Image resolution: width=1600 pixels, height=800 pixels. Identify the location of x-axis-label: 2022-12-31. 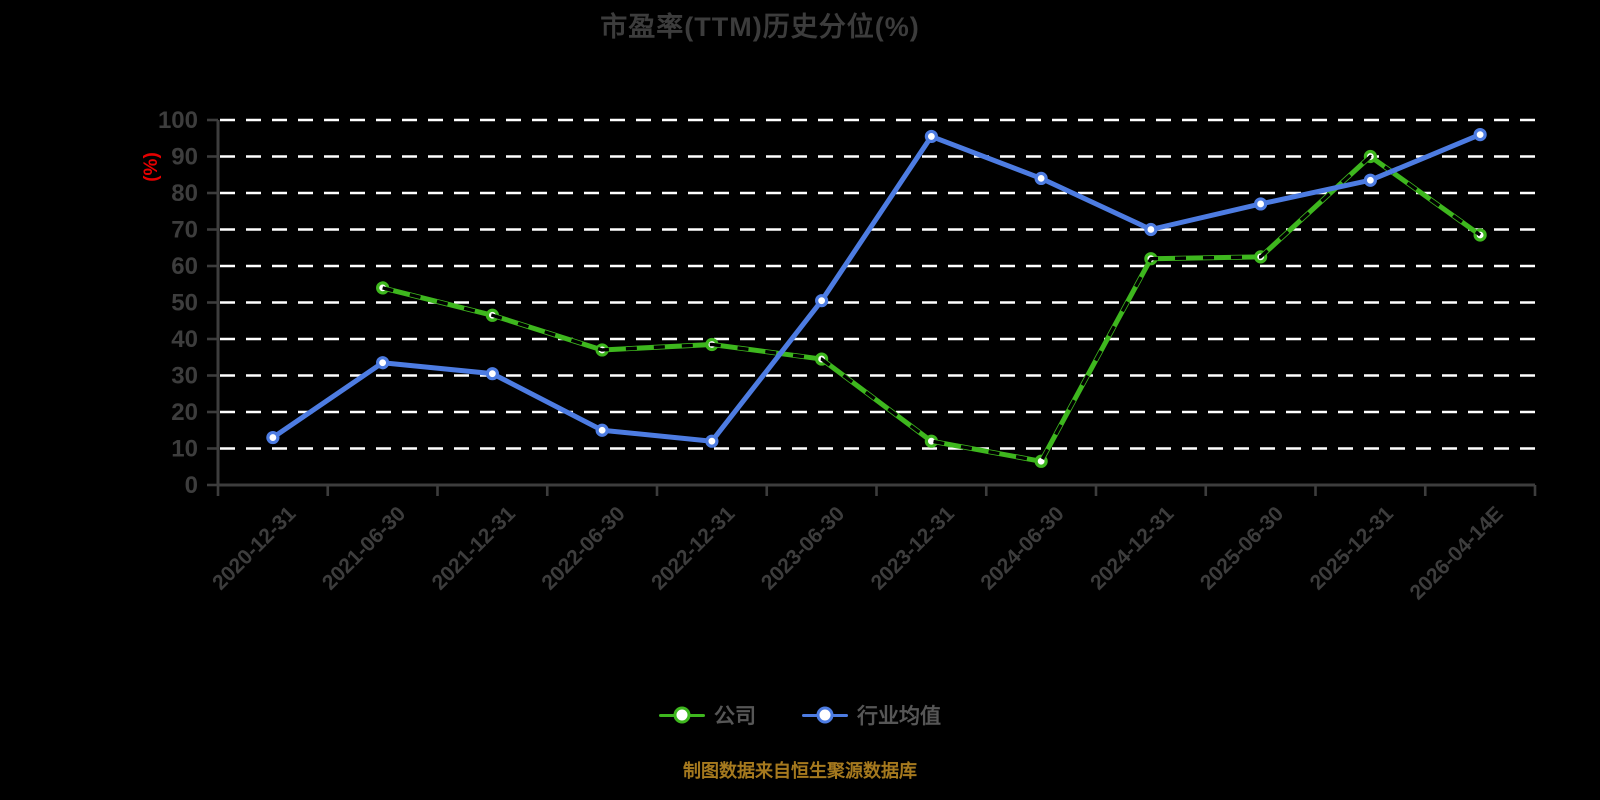
(693, 548).